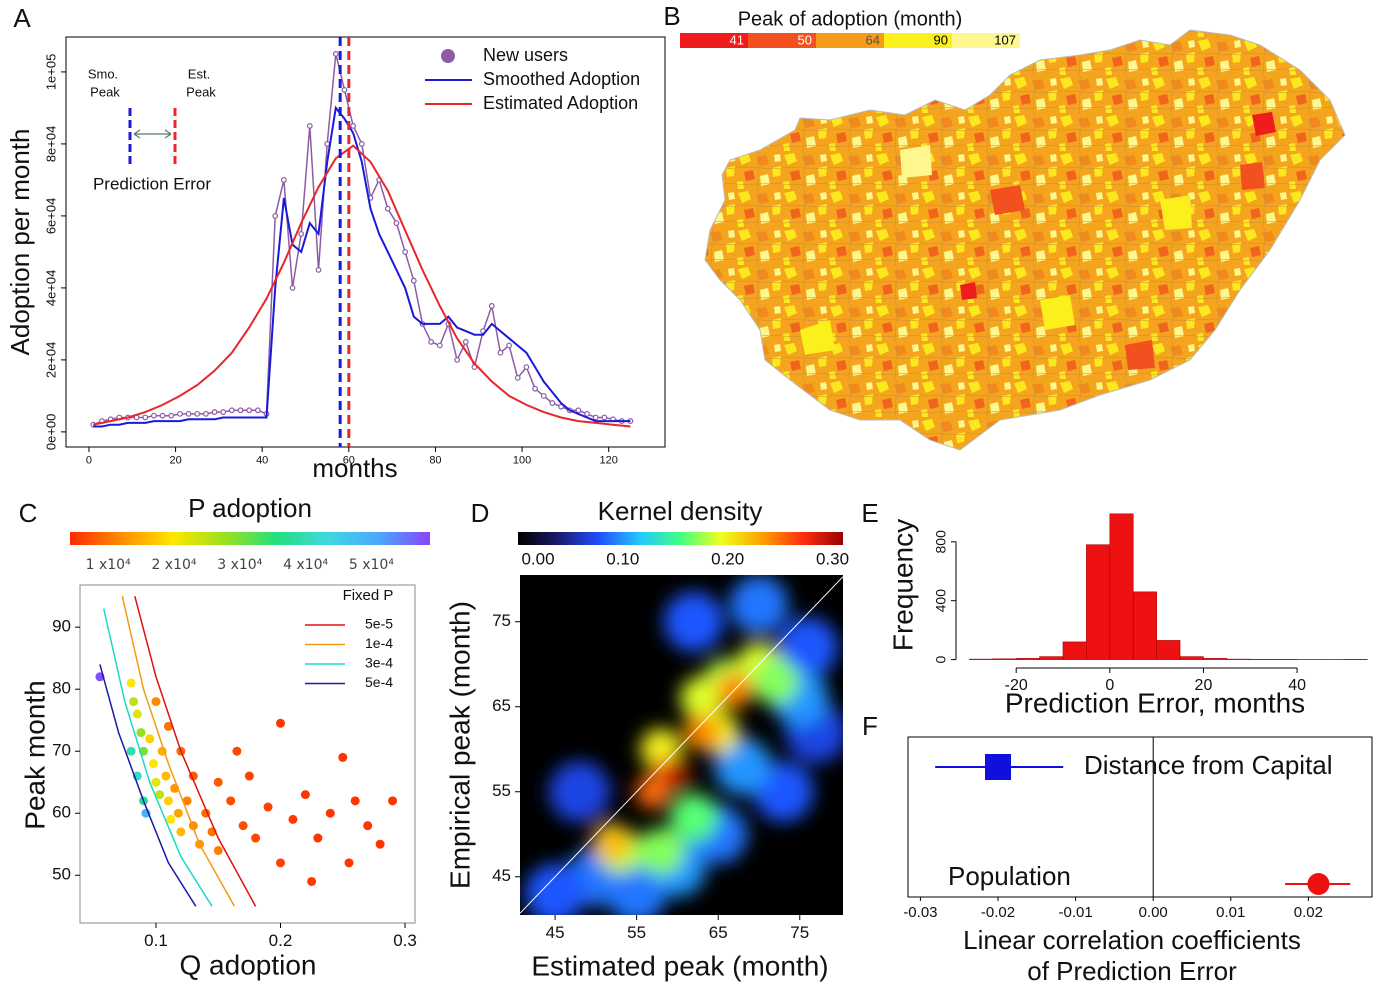 This screenshot has height=991, width=1387. What do you see at coordinates (679, 965) in the screenshot?
I see `x-axis-label: Estimated peak (month)` at bounding box center [679, 965].